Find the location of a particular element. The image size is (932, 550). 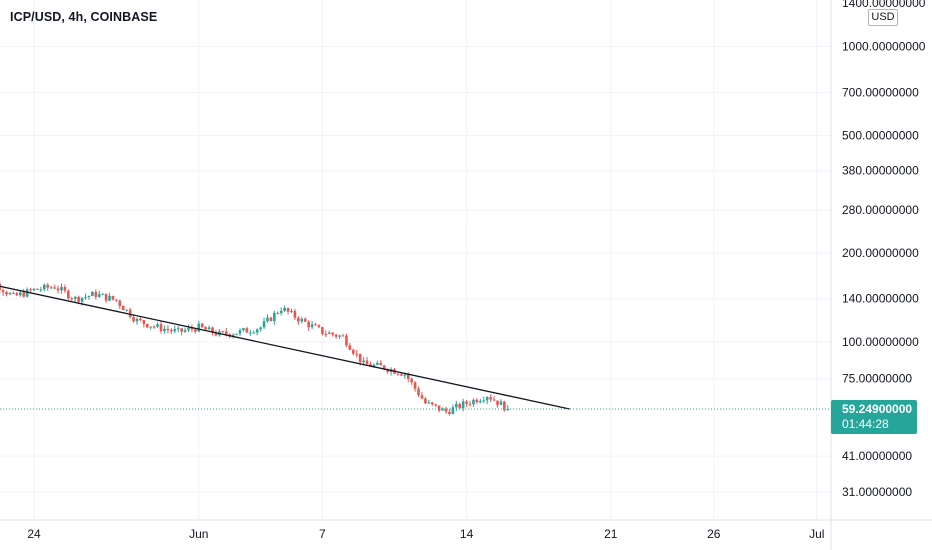

bar-countdown: 01:44:28 is located at coordinates (865, 424).